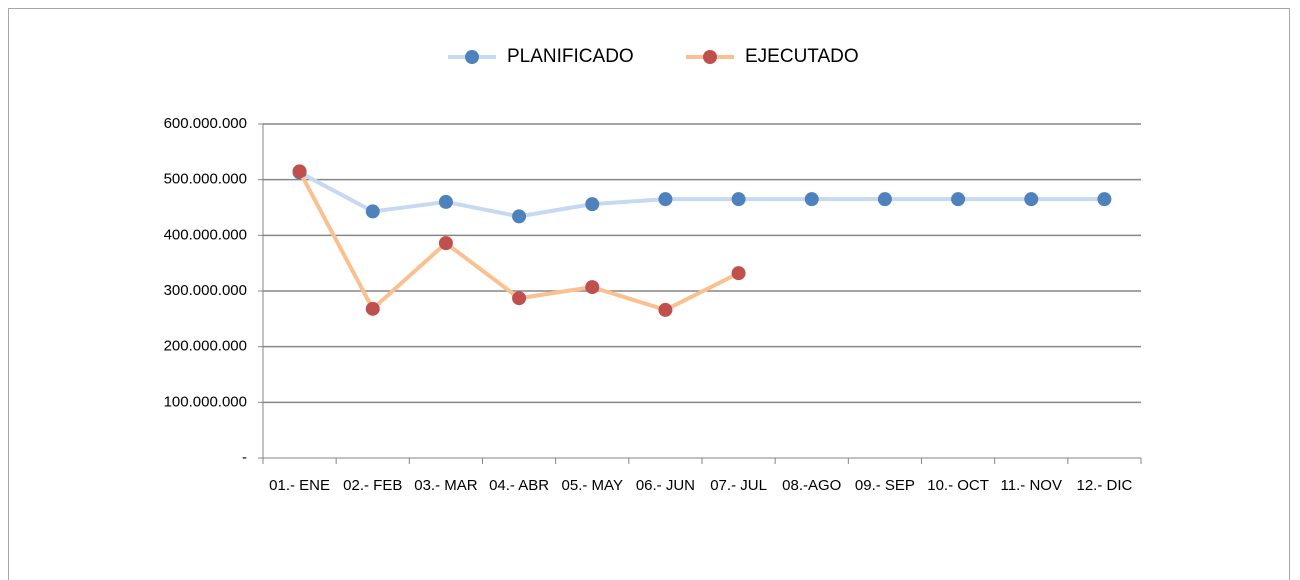 This screenshot has height=580, width=1300. Describe the element at coordinates (1031, 485) in the screenshot. I see `x-tick-label: 11.- NOV` at that location.